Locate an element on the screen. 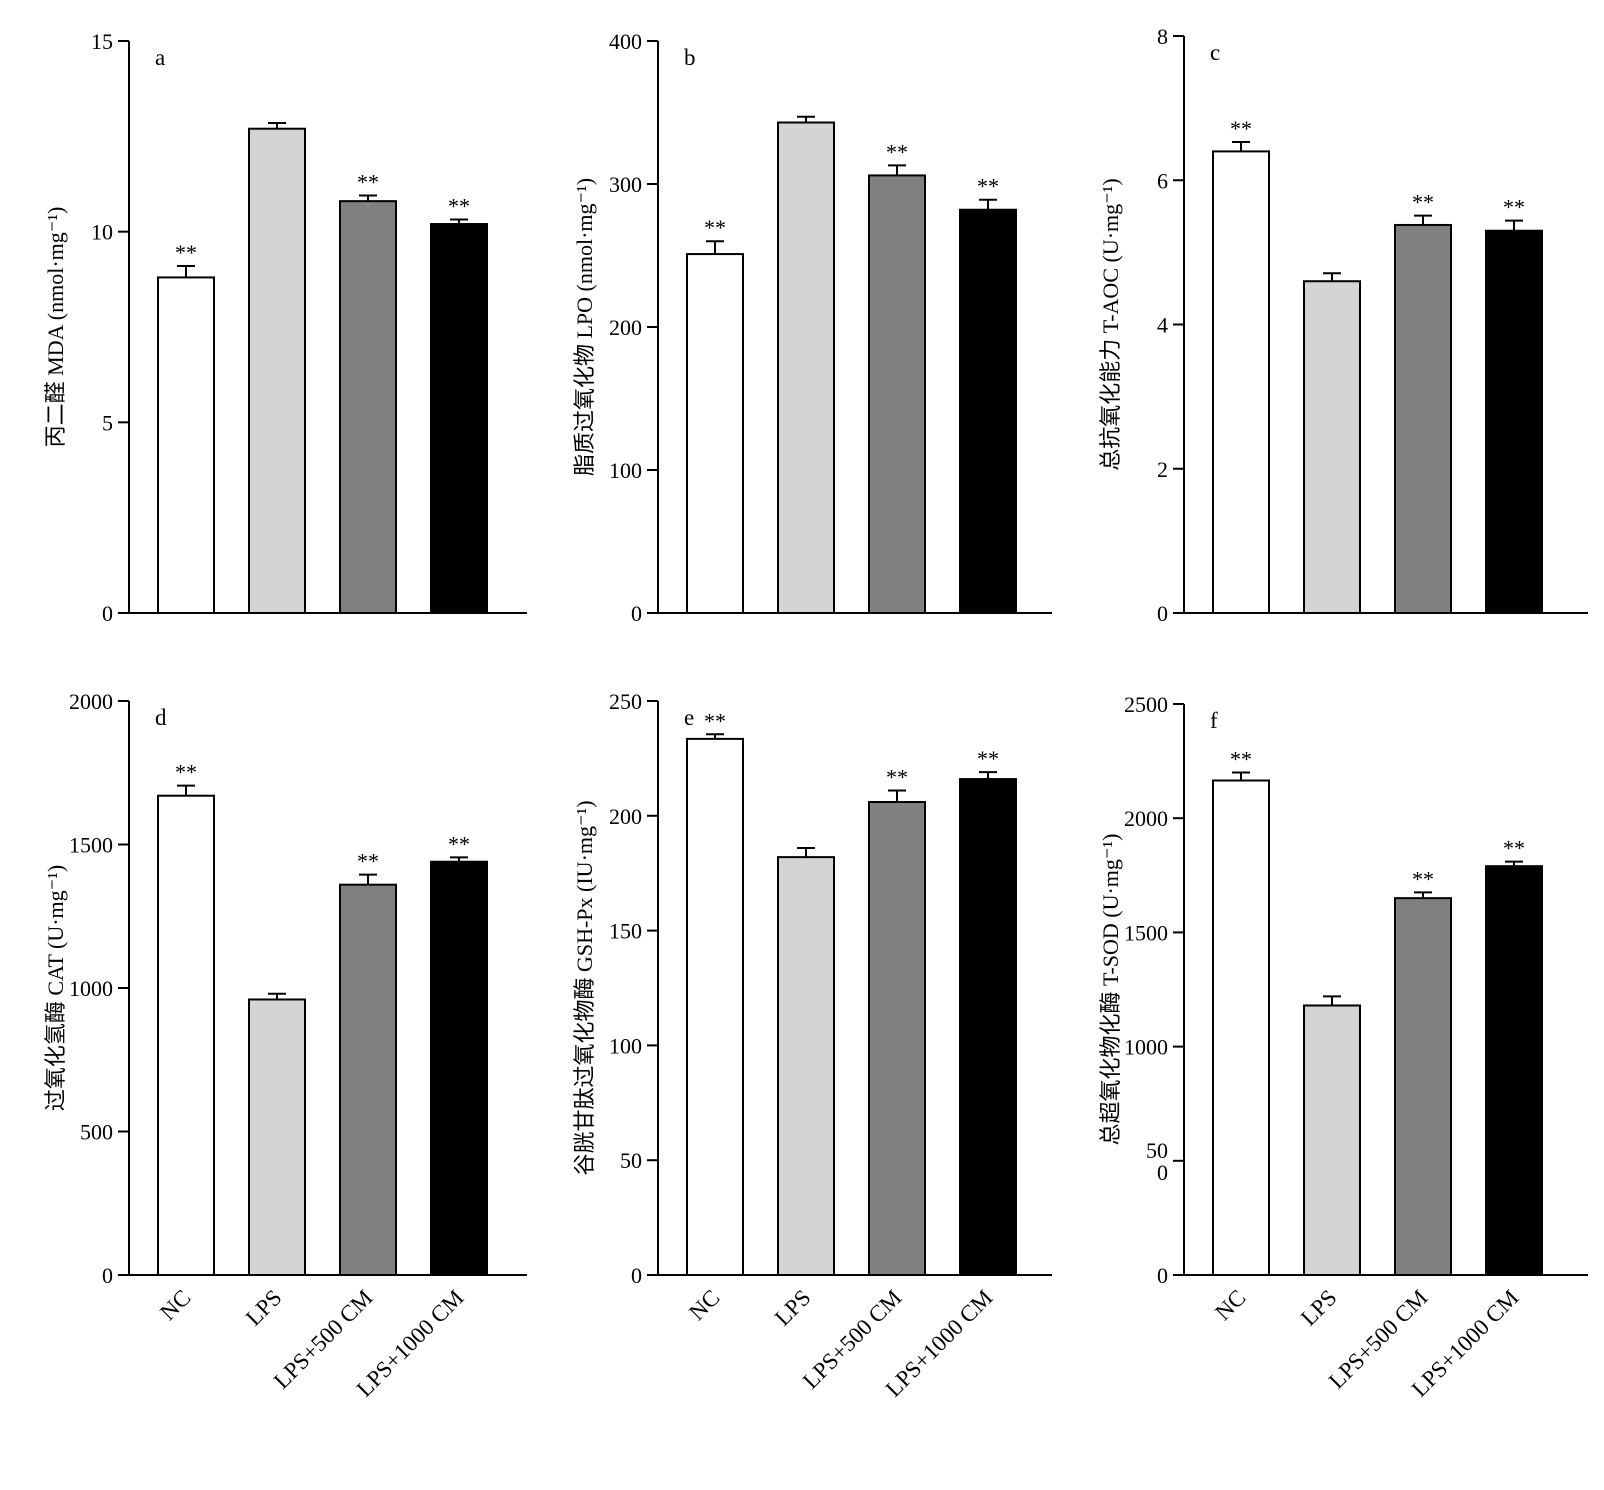  y-axis-title: 总抗氧化能力 T-AOC (U·mg⁻¹) is located at coordinates (1110, 324).